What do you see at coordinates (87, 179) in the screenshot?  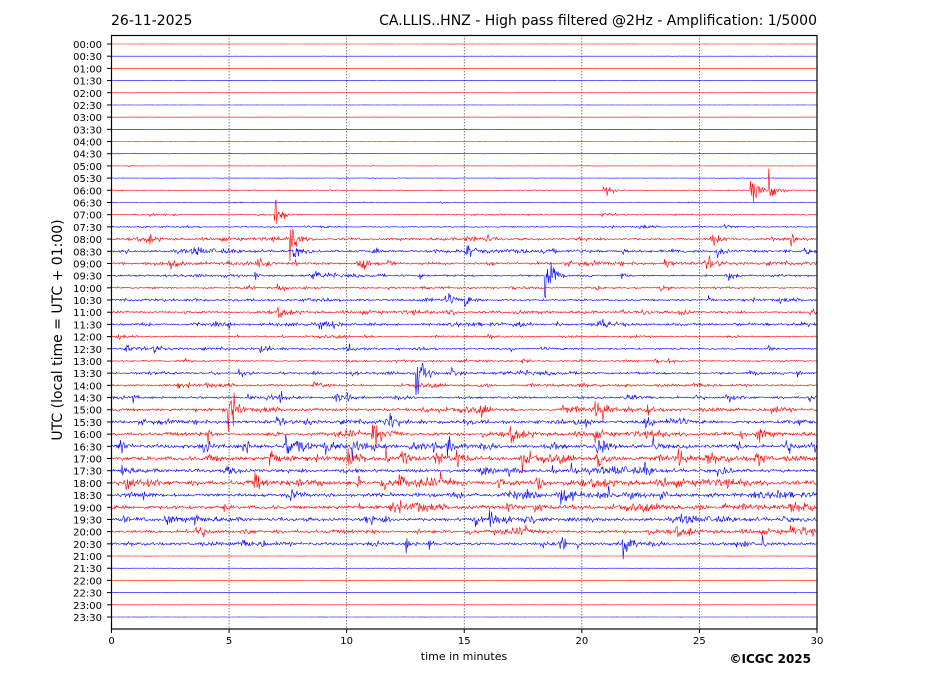 I see `y-tick-label: 05:30` at bounding box center [87, 179].